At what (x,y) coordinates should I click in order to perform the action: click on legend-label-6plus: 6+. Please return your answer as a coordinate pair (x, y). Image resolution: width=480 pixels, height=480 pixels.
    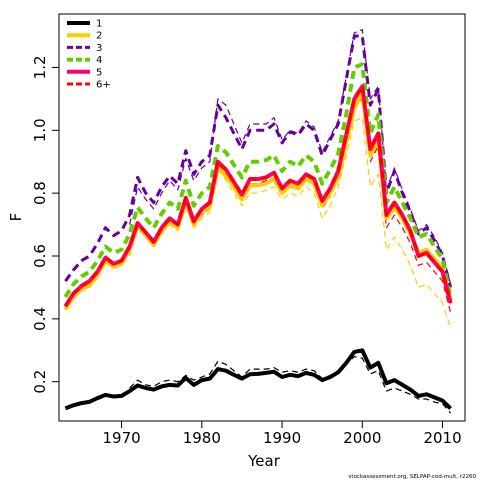
    Looking at the image, I should click on (103, 85).